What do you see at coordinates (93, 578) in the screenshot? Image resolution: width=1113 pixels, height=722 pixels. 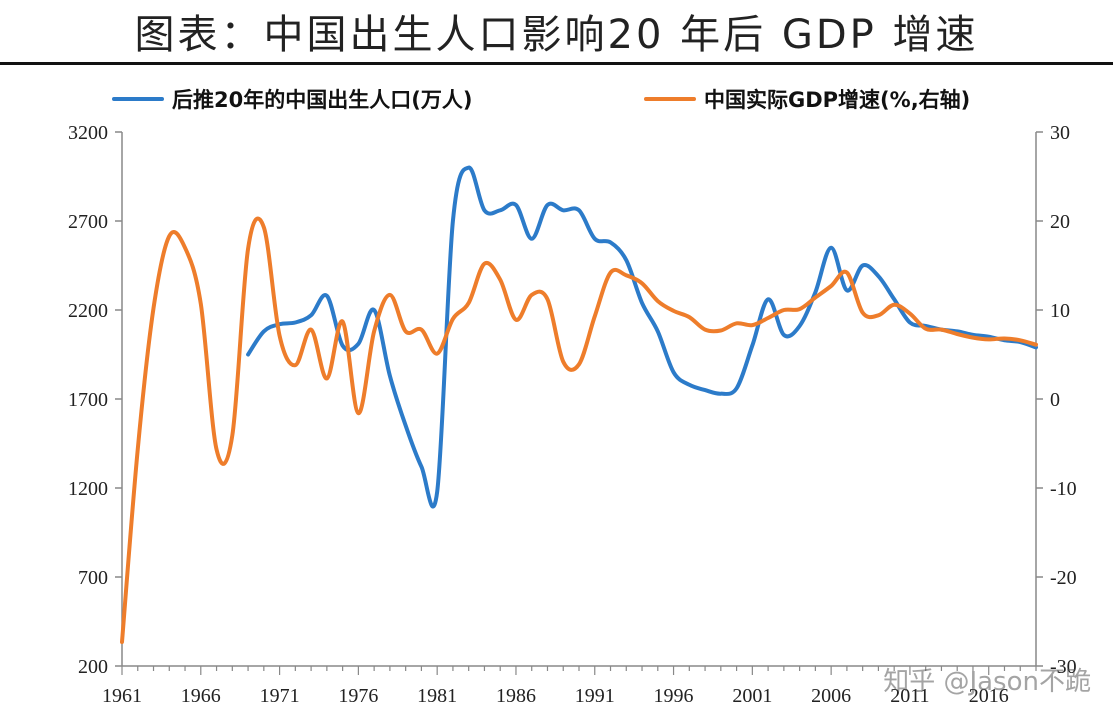 I see `left-tick-label: 700` at bounding box center [93, 578].